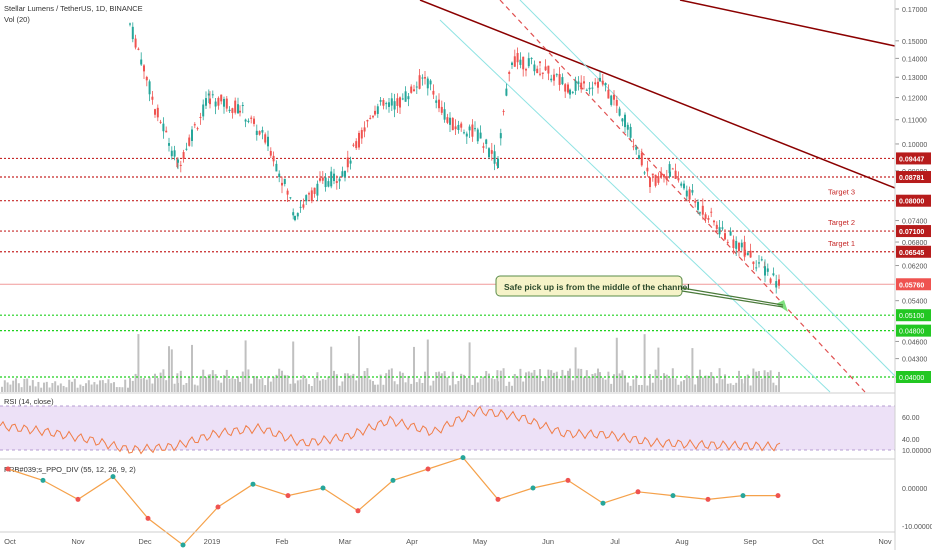 This screenshot has width=932, height=550. Describe the element at coordinates (78, 541) in the screenshot. I see `time-tick-label: Nov` at that location.